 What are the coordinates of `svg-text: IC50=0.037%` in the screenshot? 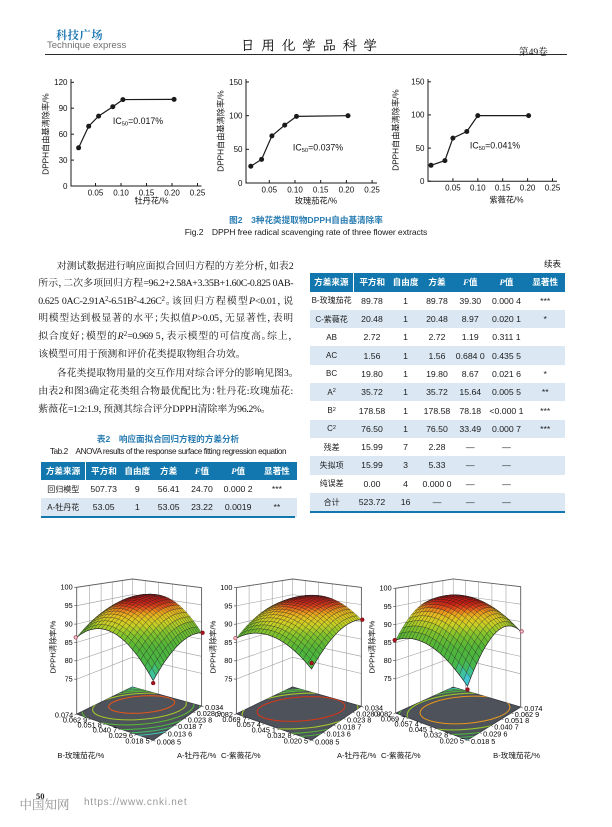 It's located at (318, 149).